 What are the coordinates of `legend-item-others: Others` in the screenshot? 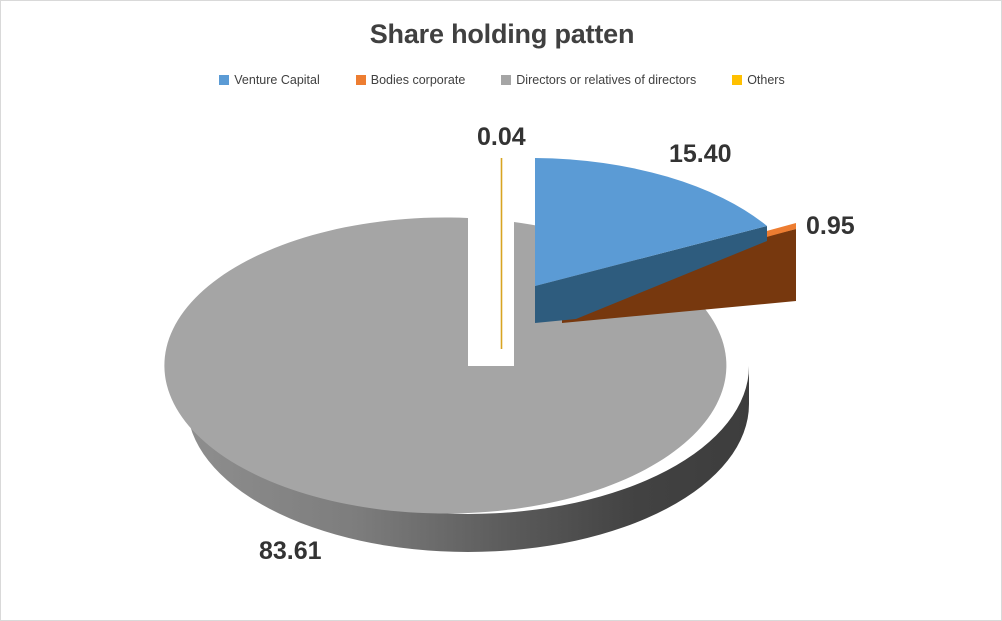 It's located at (758, 80).